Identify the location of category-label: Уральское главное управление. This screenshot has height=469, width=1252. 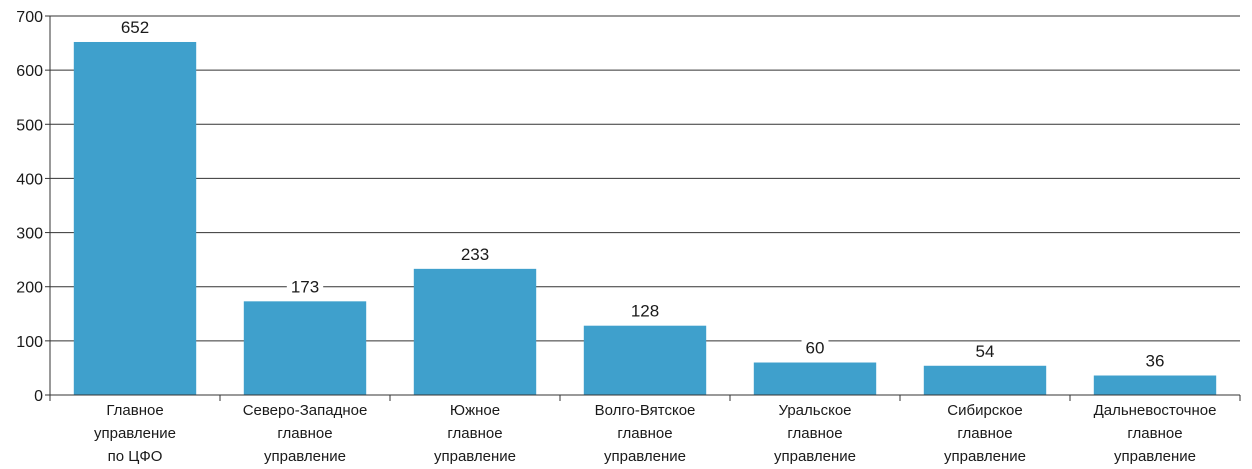
(815, 433).